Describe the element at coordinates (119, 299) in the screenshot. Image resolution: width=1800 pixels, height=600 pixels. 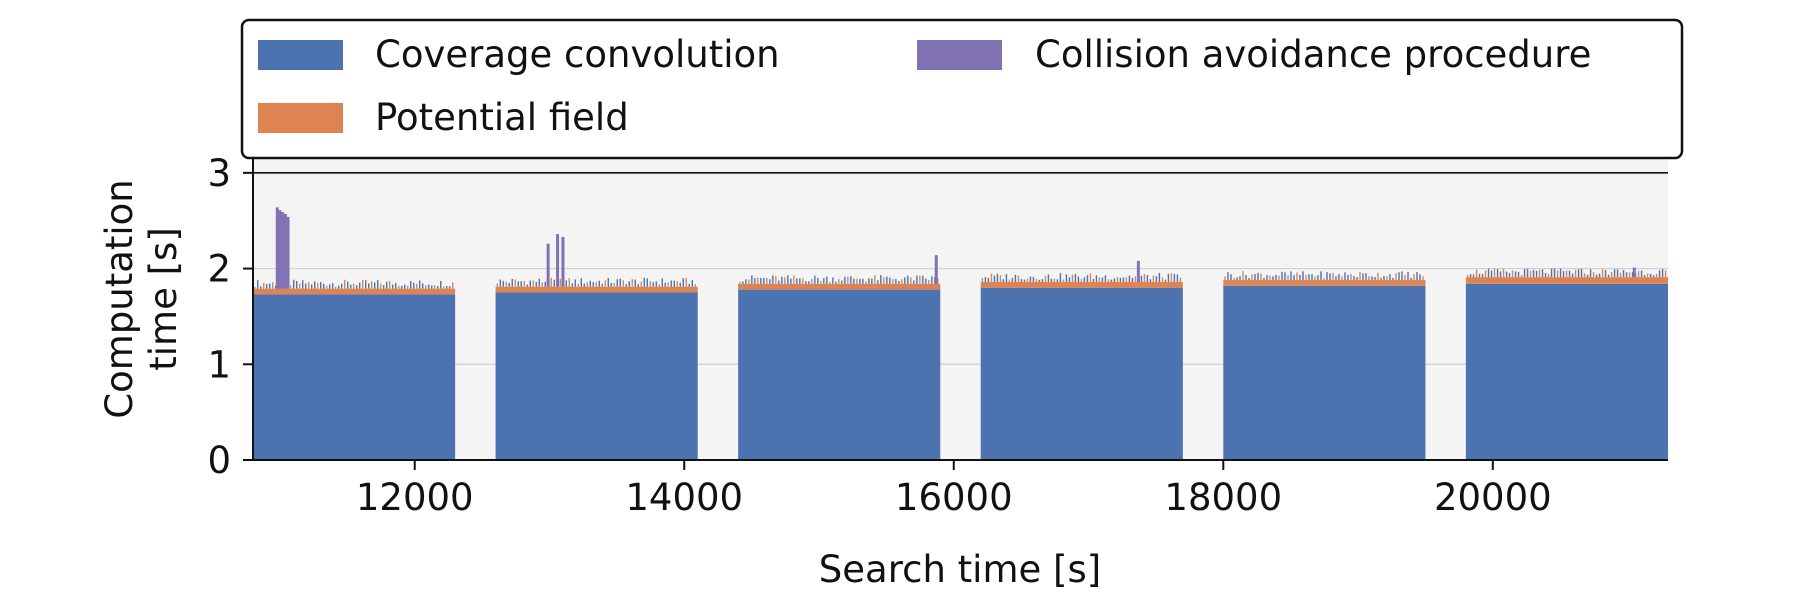
I see `y-axis-label-line-1: Computation` at that location.